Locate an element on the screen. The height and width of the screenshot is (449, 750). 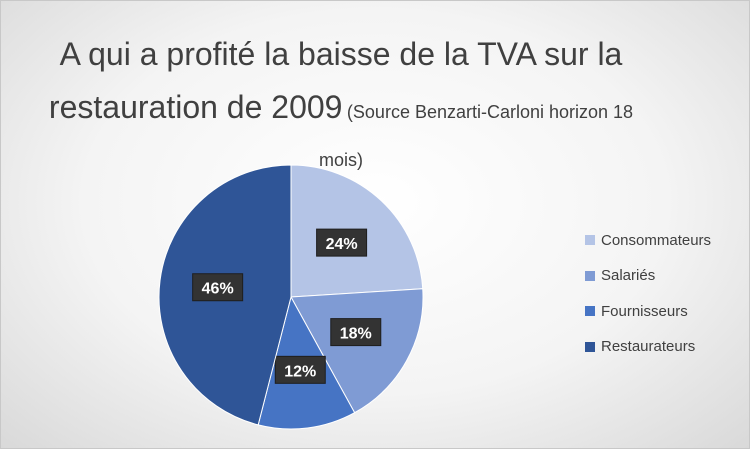
svg-text: 18% is located at coordinates (356, 334).